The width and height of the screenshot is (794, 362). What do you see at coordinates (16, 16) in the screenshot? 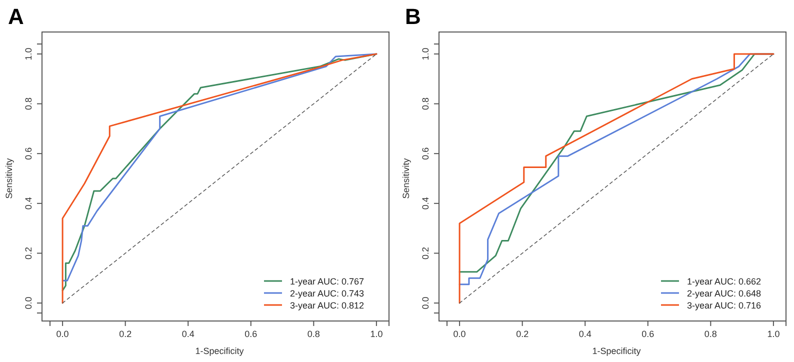
I see `chart-title: A` at bounding box center [16, 16].